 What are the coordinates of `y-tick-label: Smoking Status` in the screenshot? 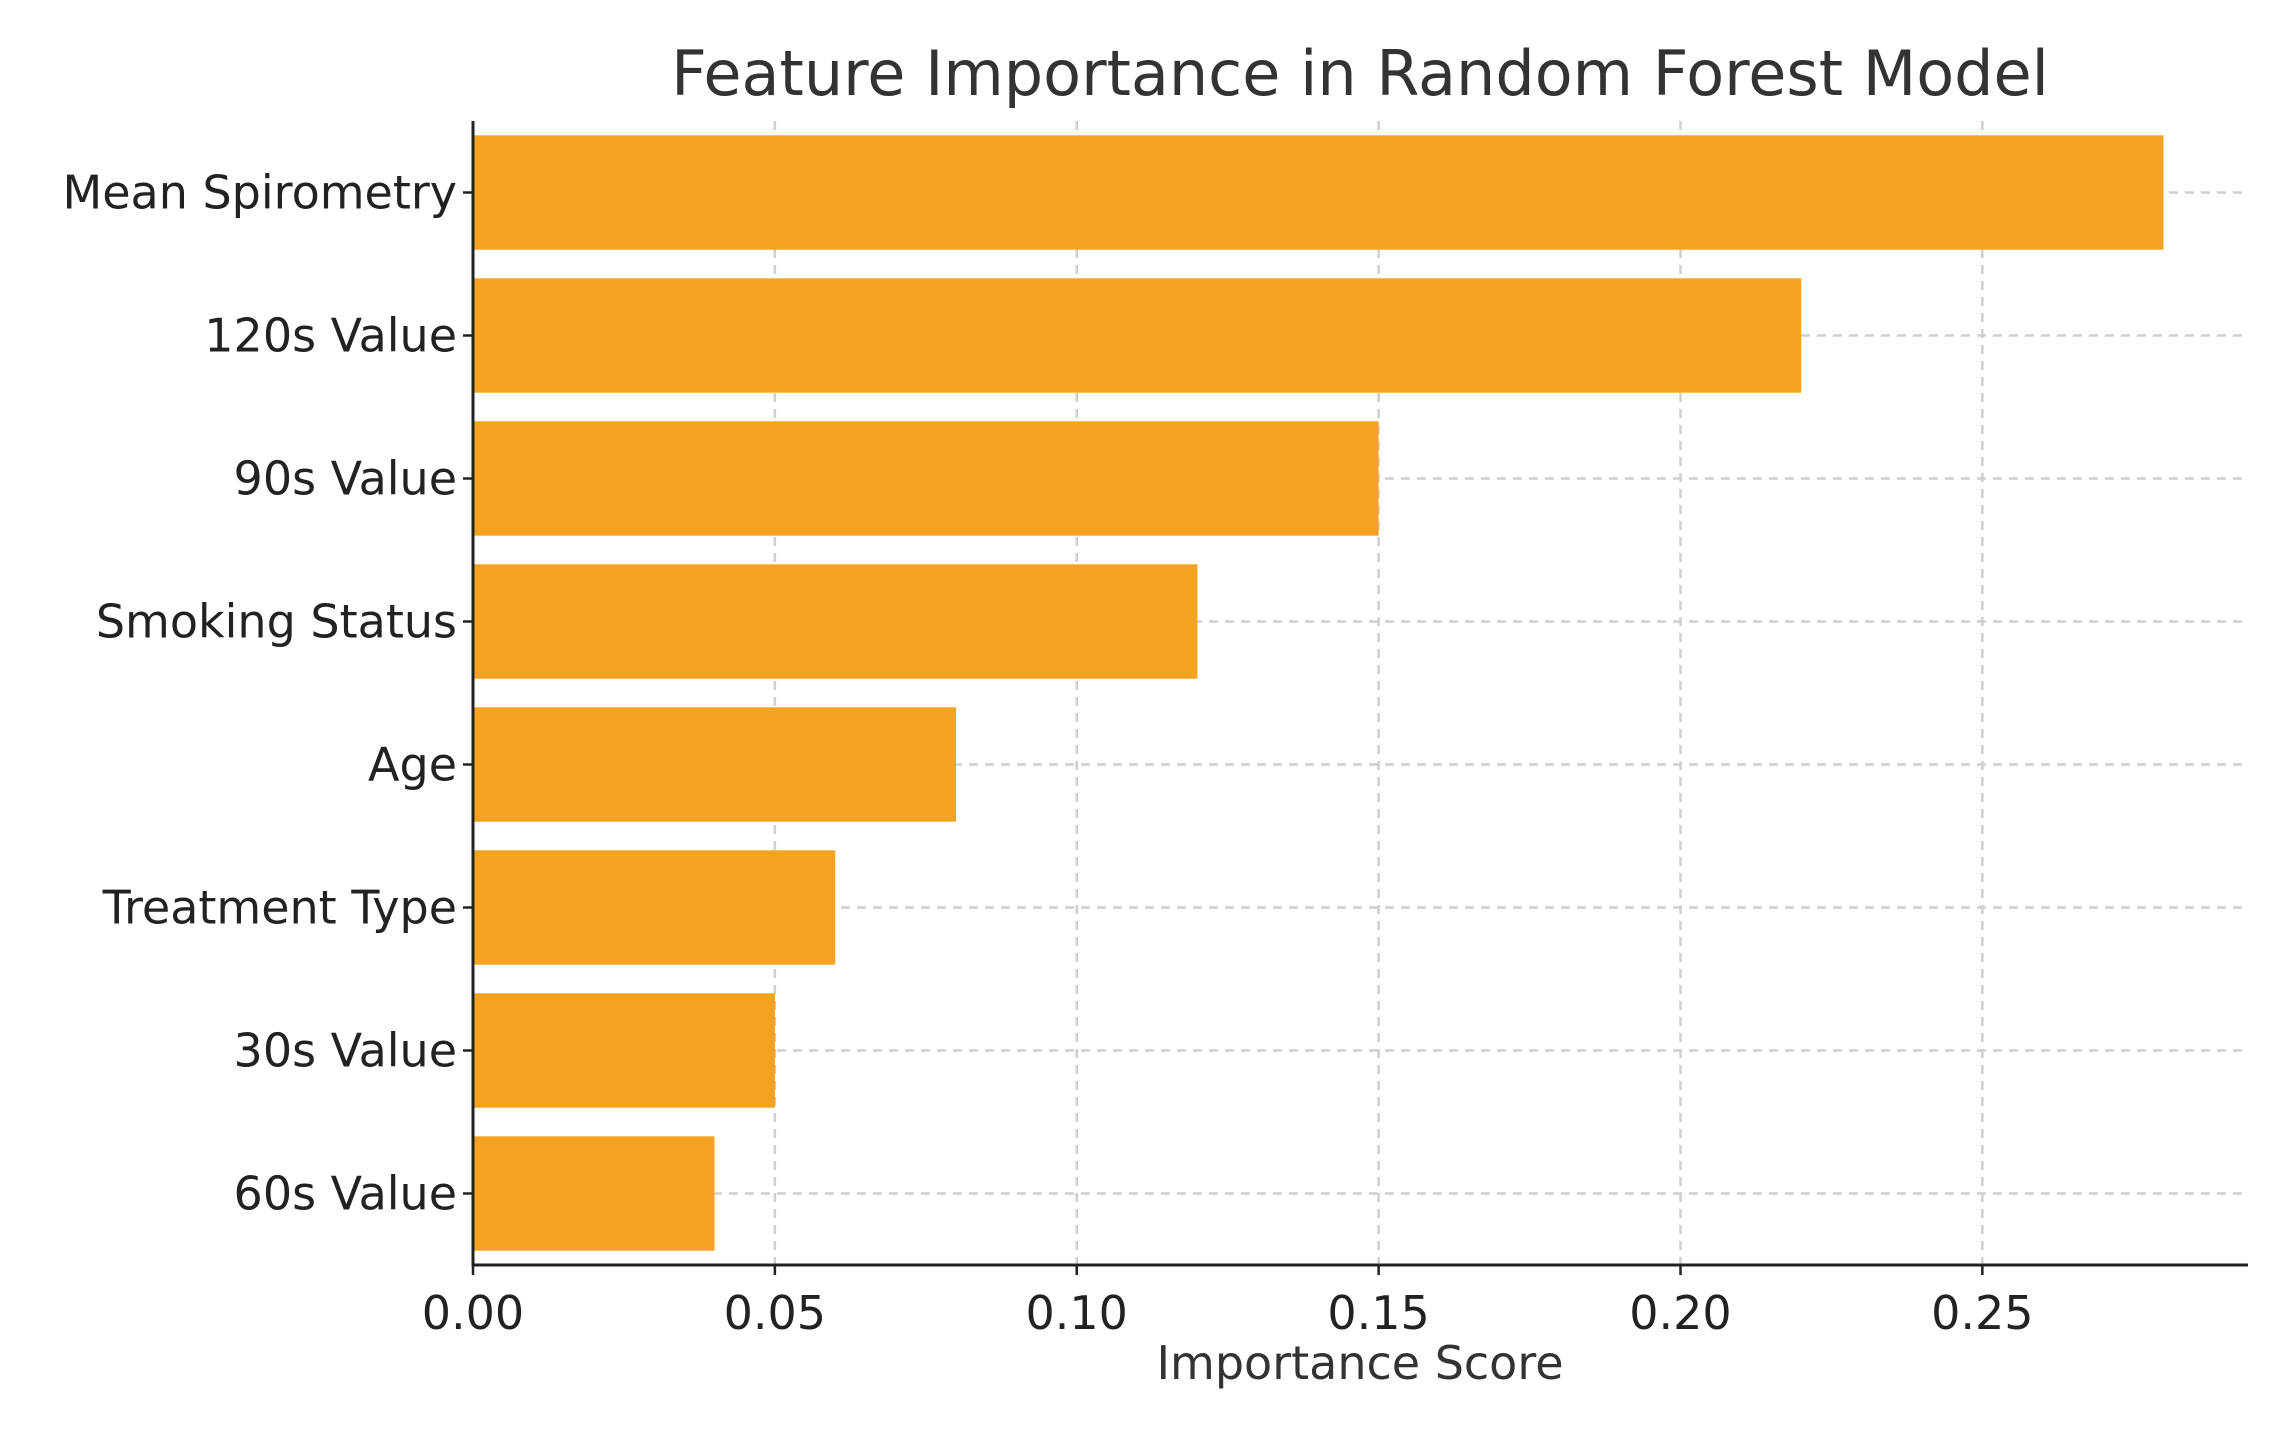 It's located at (276, 622).